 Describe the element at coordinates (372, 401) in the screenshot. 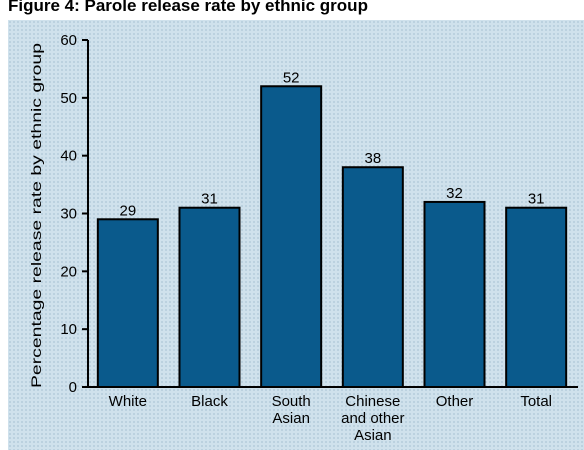

I see `x-tick-label: Chinese` at that location.